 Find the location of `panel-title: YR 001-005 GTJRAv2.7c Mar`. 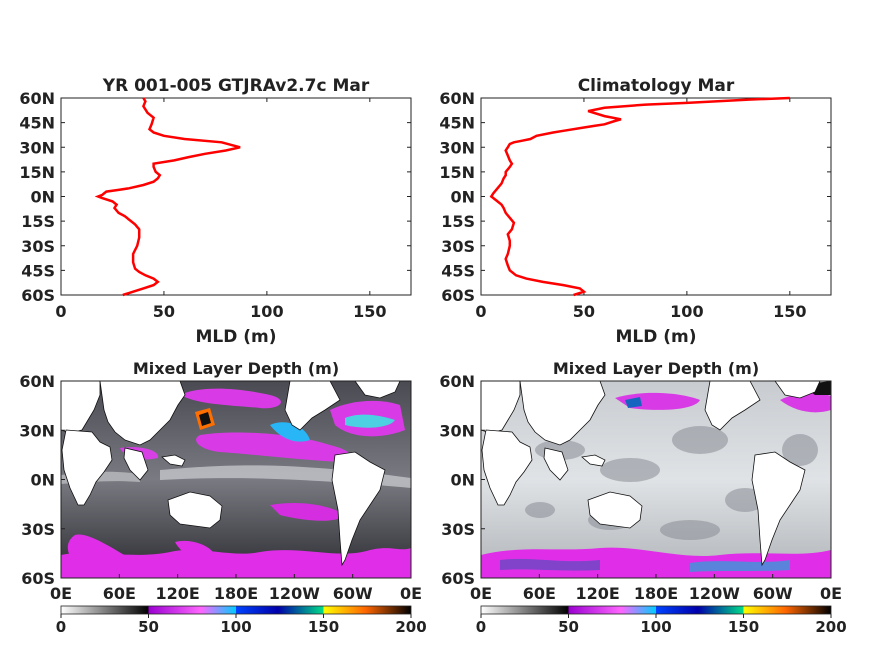

panel-title: YR 001-005 GTJRAv2.7c Mar is located at coordinates (236, 86).